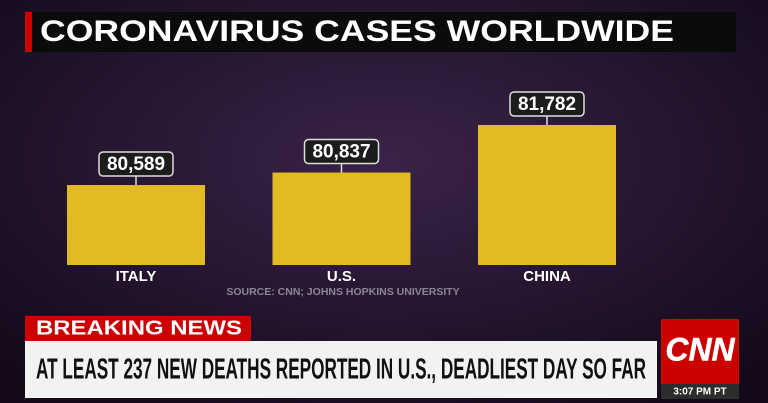  I want to click on x-tick-label: ITALY, so click(136, 276).